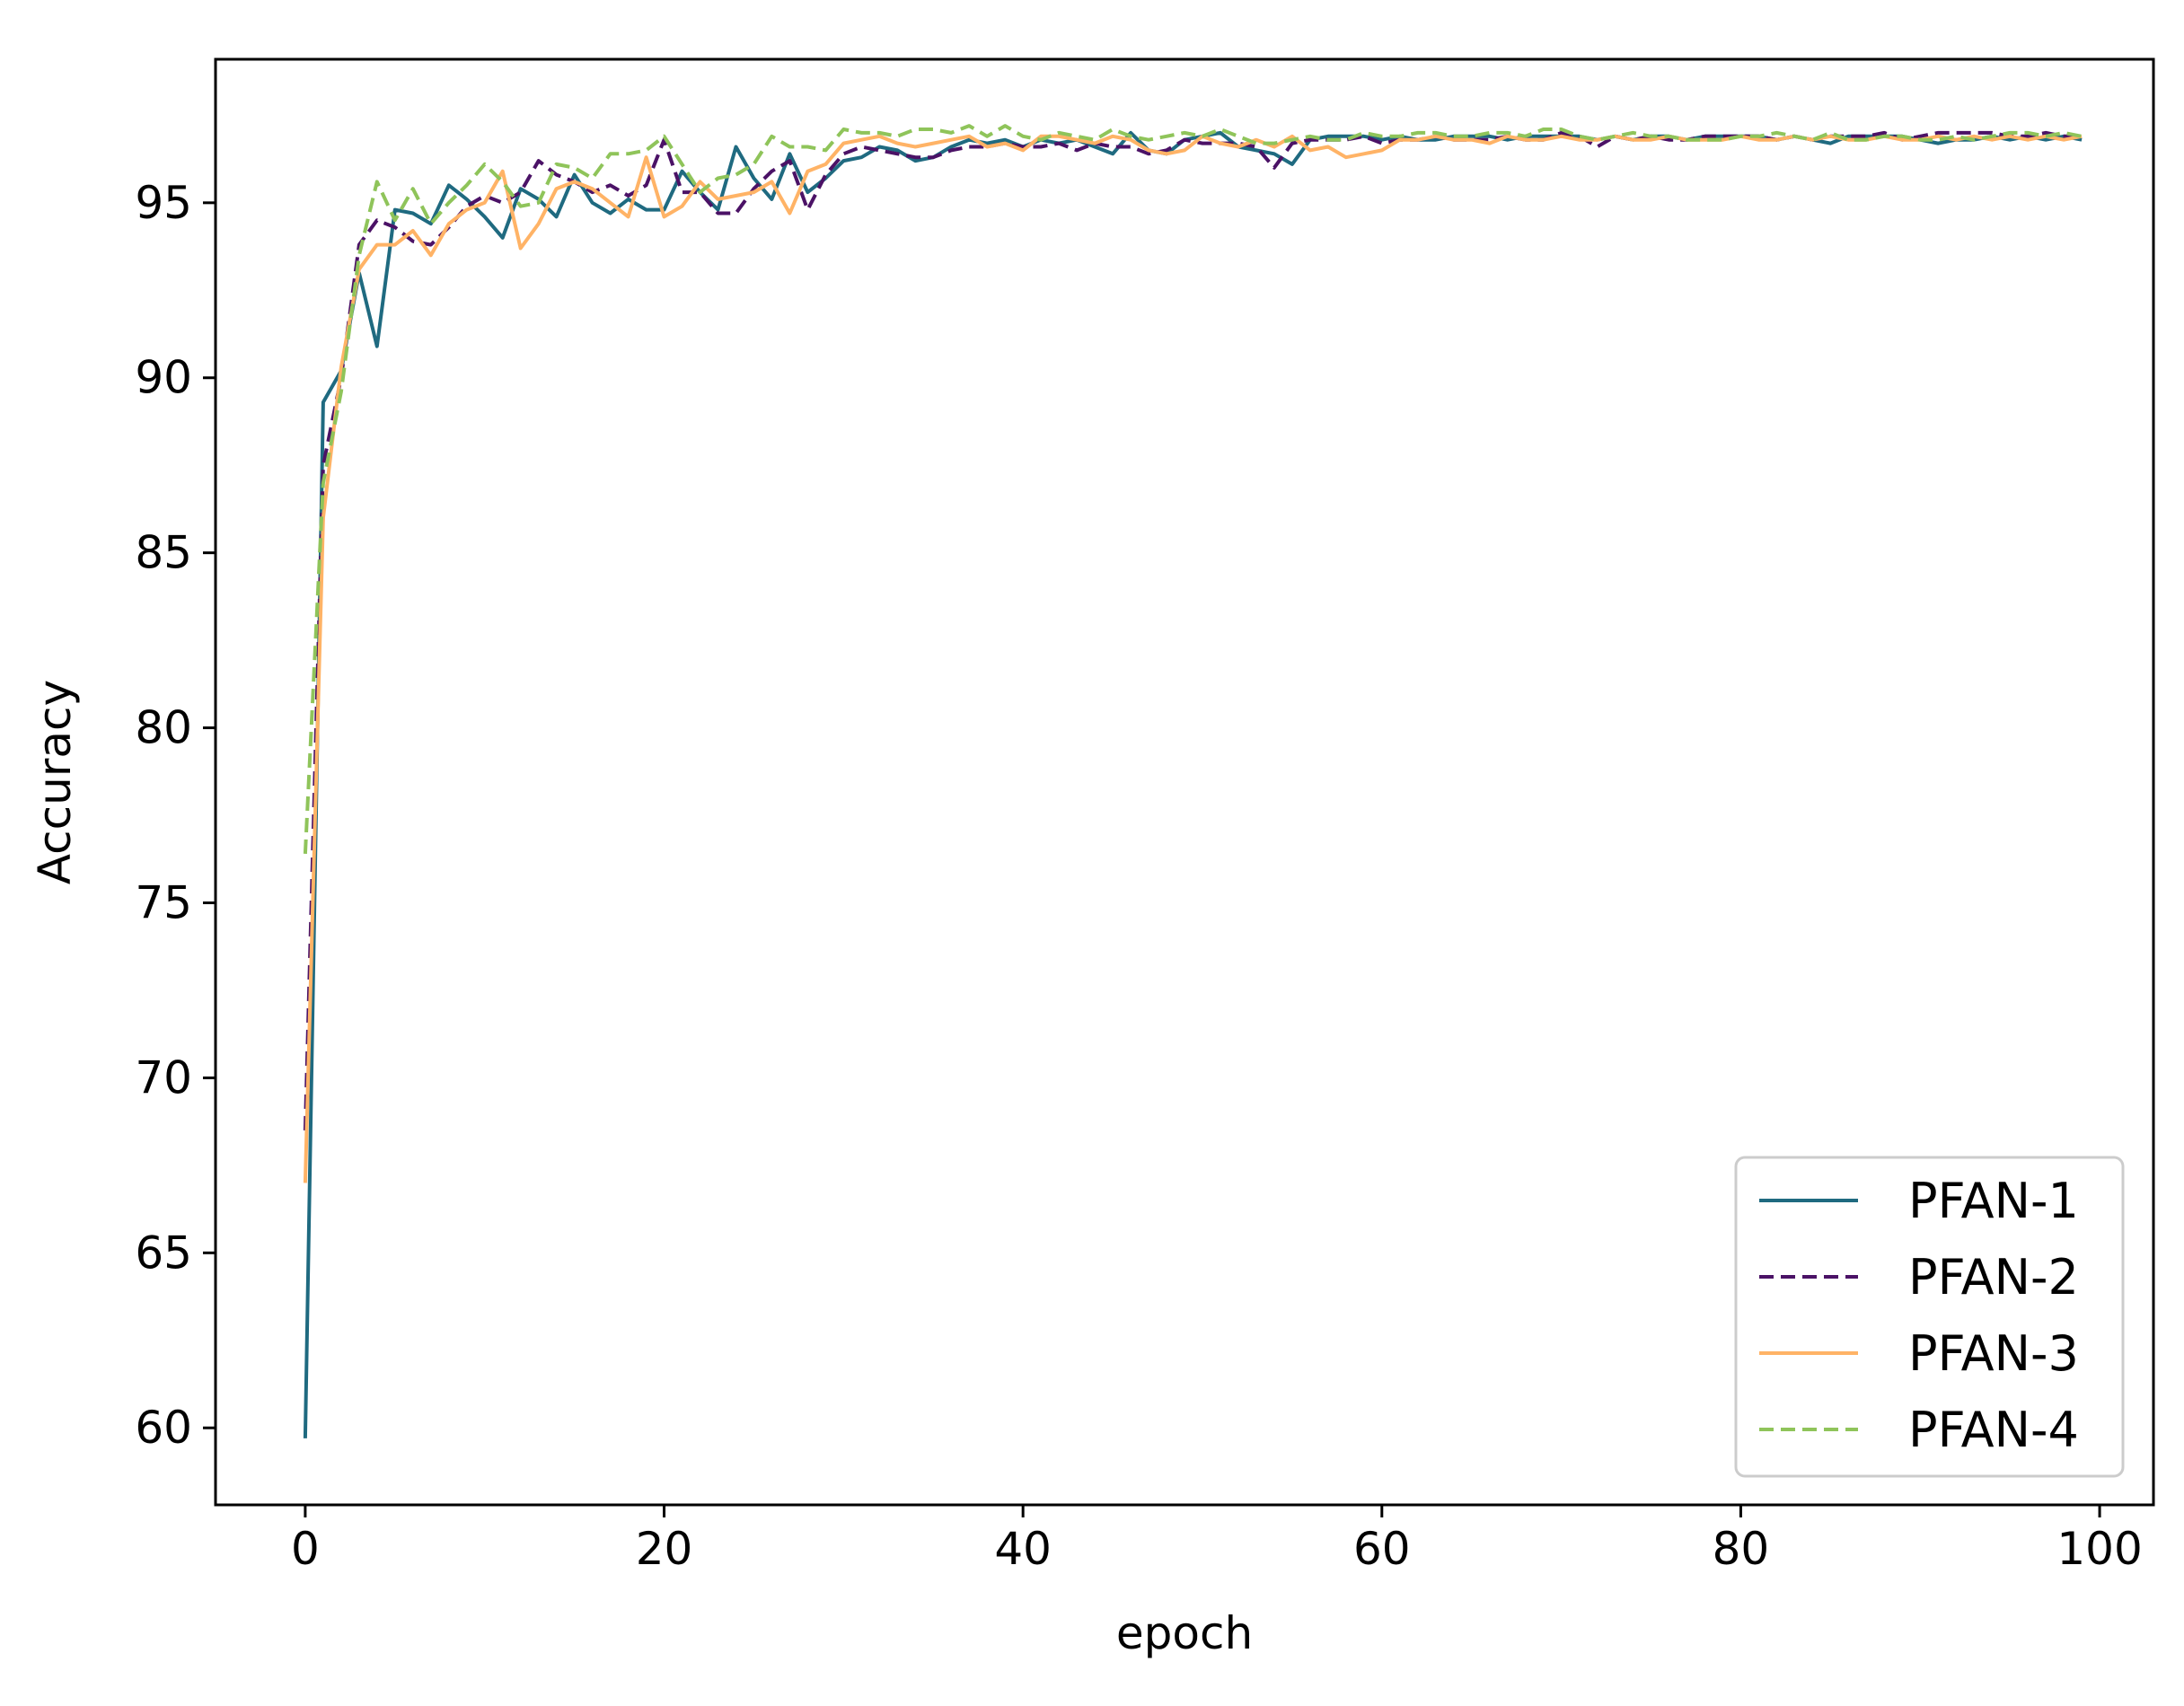 This screenshot has height=1706, width=2184. I want to click on legend-label: PFAN-3, so click(1993, 1354).